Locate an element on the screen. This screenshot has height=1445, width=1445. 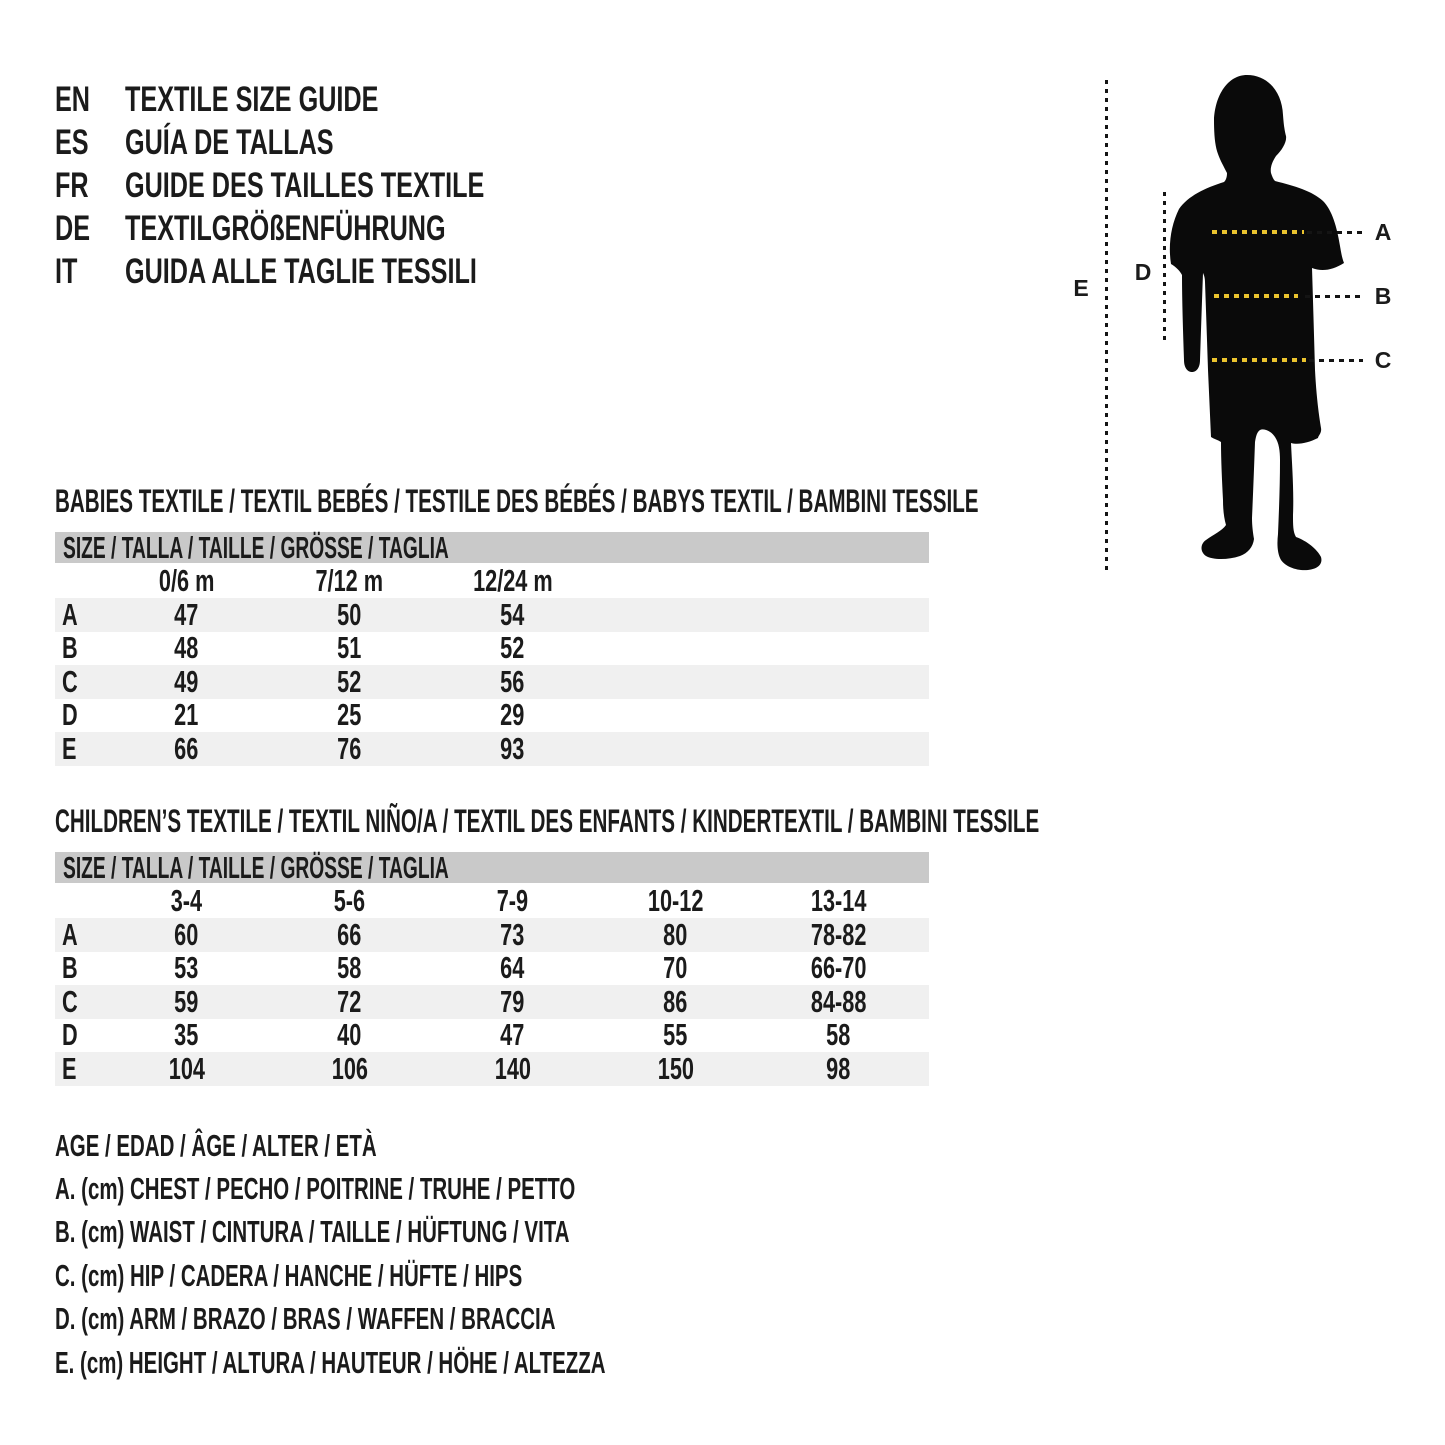
chest-pointer-dots-a is located at coordinates (1335, 232).